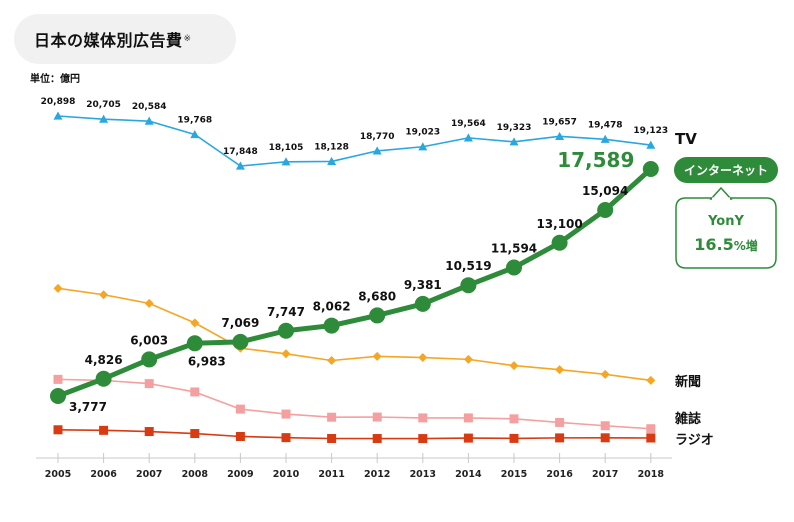  What do you see at coordinates (332, 307) in the screenshot?
I see `internet-data-label: 8,062` at bounding box center [332, 307].